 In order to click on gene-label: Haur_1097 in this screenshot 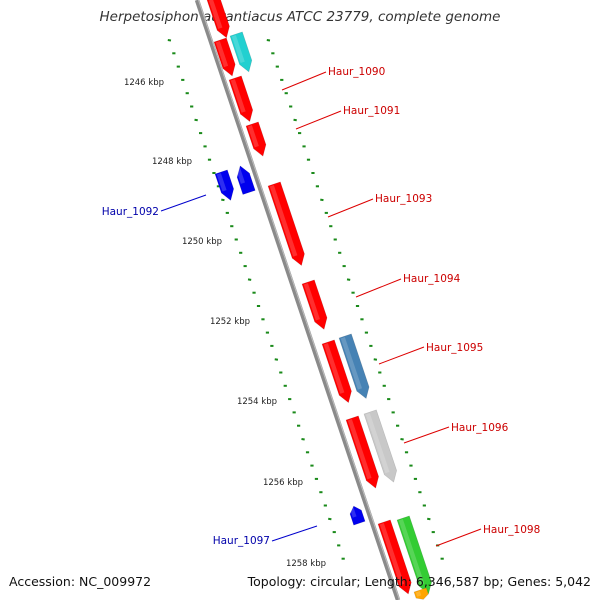, I will do `click(241, 541)`.